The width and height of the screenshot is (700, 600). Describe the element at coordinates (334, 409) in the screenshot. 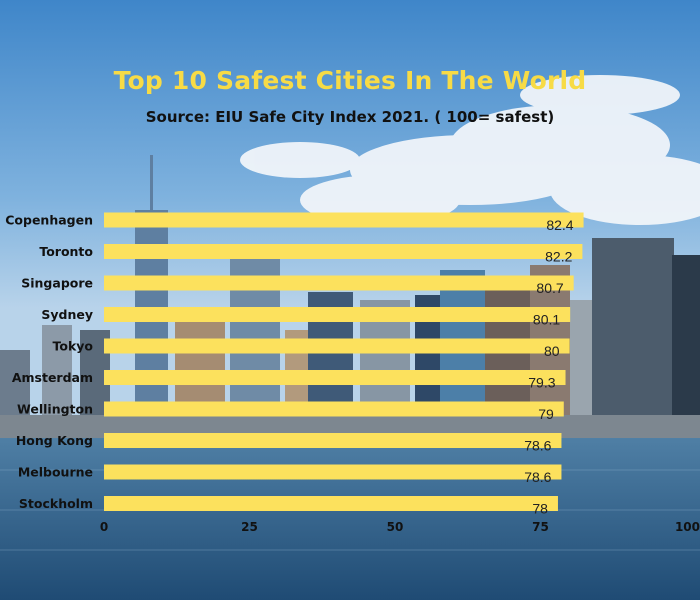

I see `bar-wellington` at that location.